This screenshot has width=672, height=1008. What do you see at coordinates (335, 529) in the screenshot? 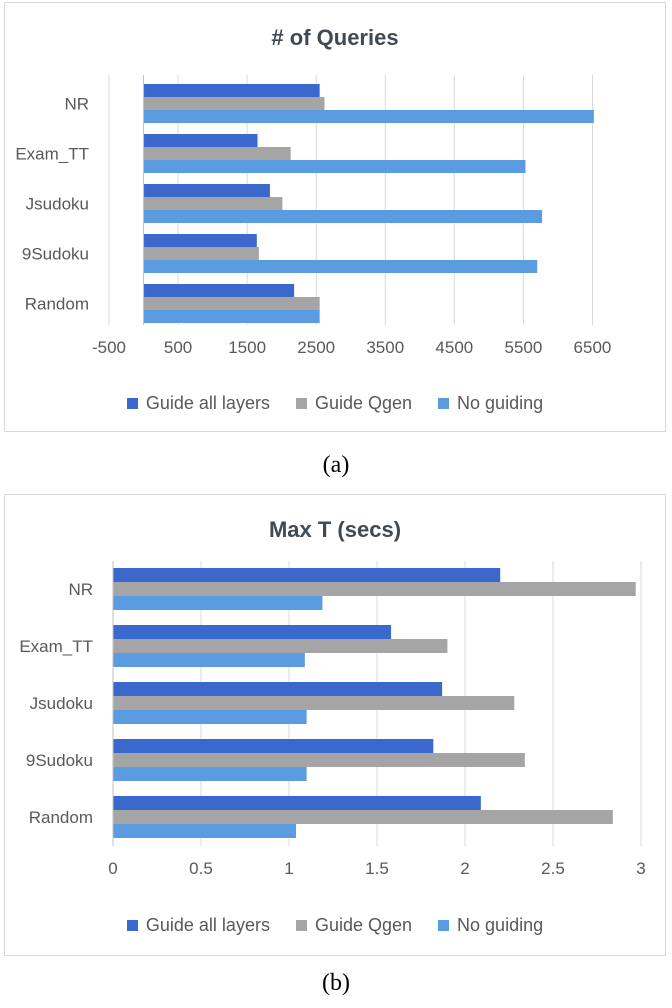
I see `chart-title: Max T (secs)` at bounding box center [335, 529].